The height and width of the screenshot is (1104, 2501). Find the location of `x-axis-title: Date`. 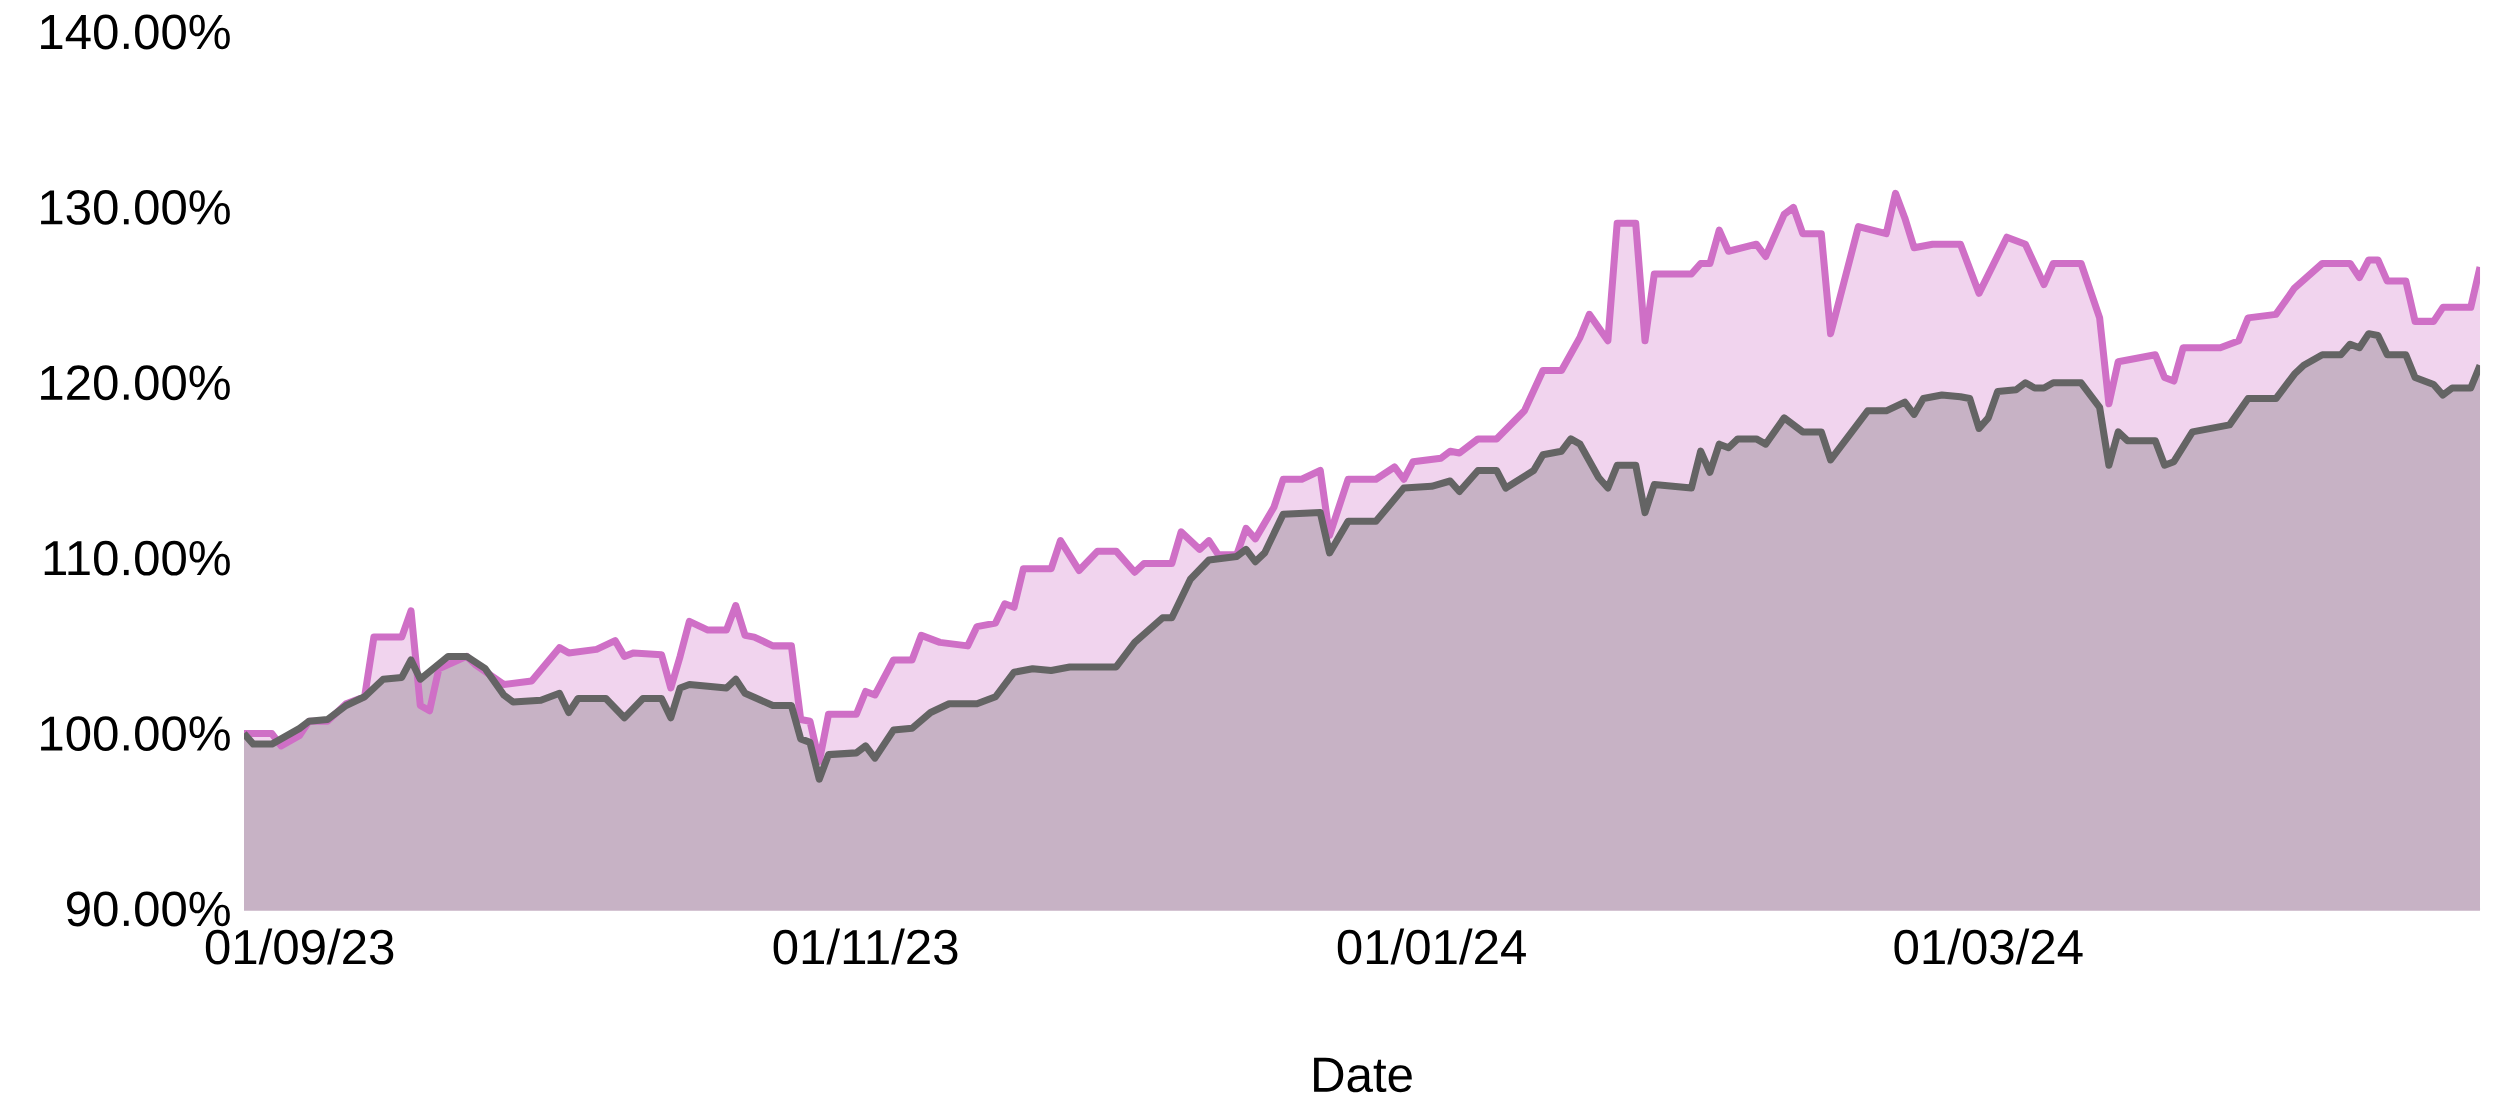

x-axis-title: Date is located at coordinates (1363, 1075).